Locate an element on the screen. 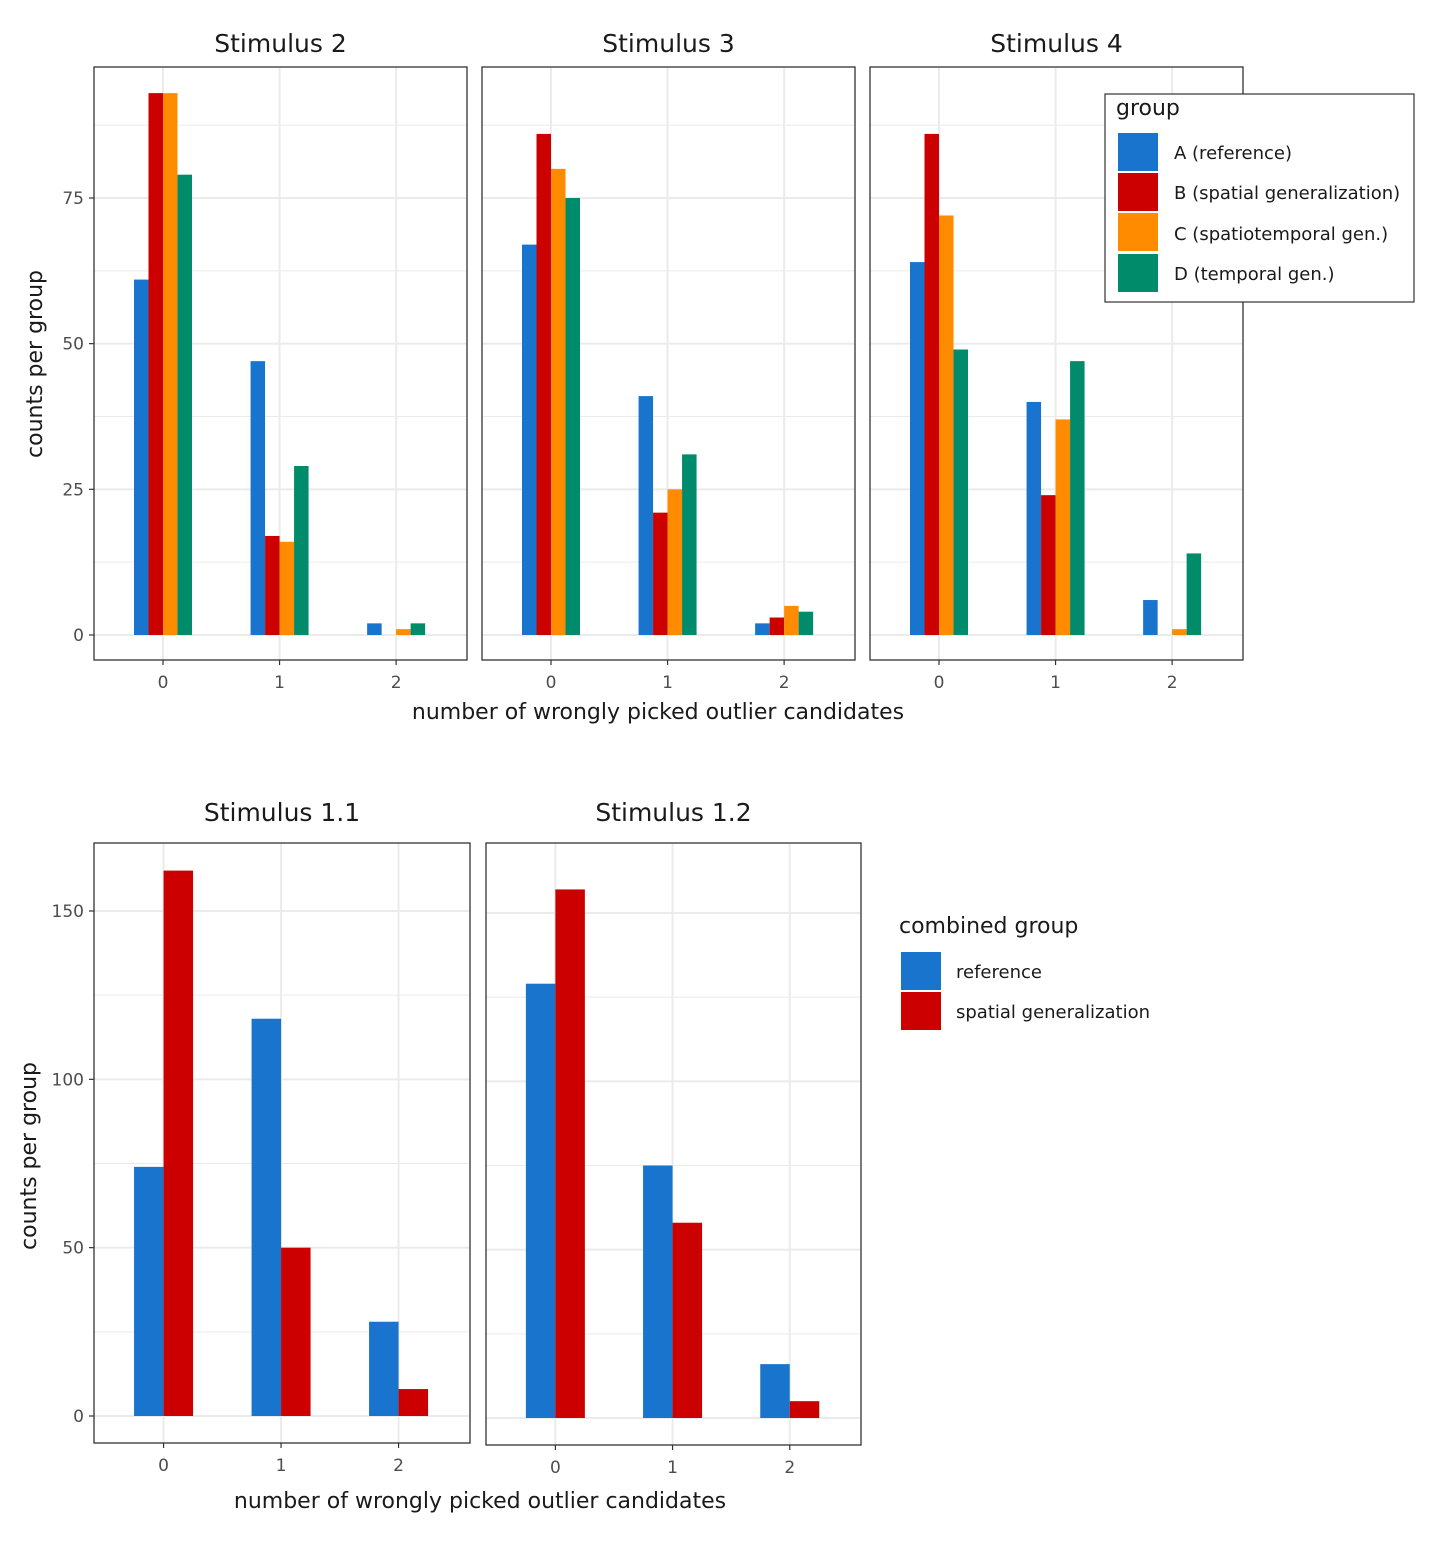 This screenshot has width=1440, height=1545. panel-title: Stimulus 2 is located at coordinates (280, 43).